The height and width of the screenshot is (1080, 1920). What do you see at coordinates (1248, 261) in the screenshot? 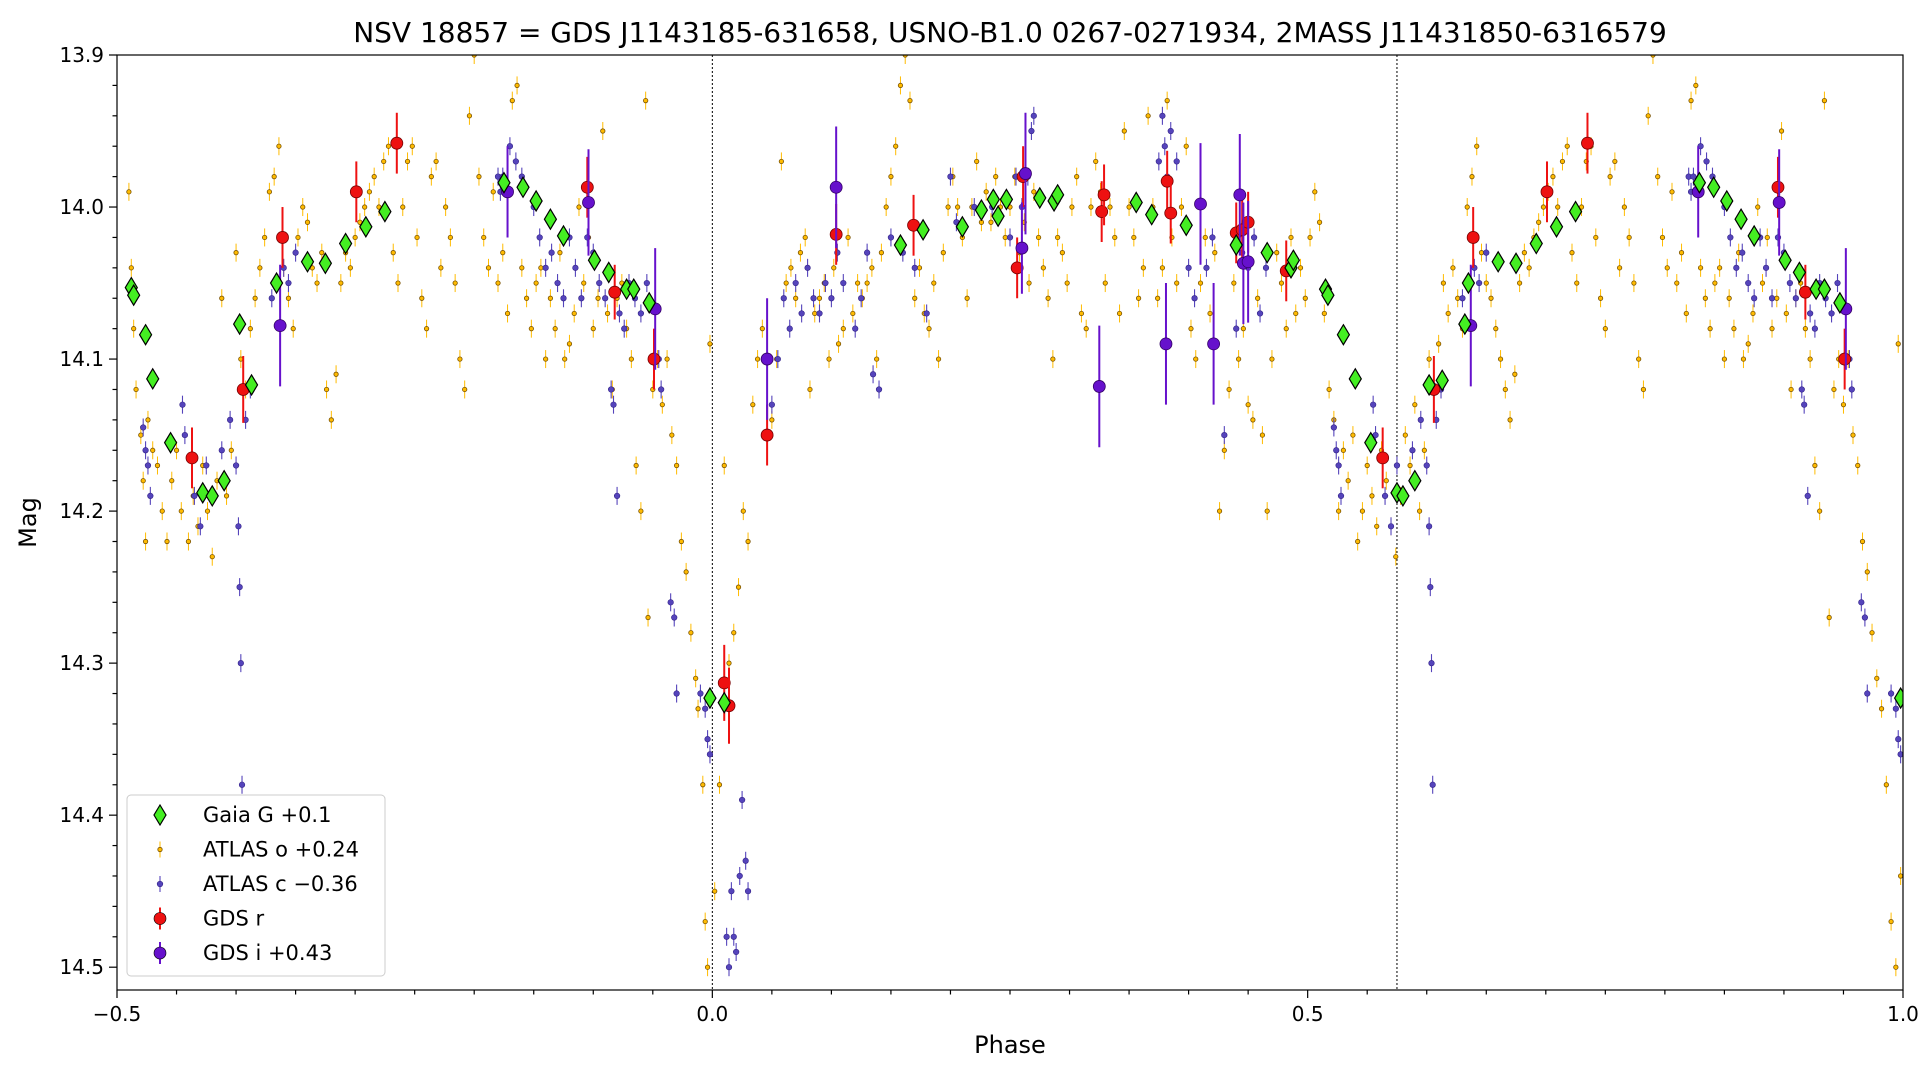
I see `gds-i-point` at bounding box center [1248, 261].